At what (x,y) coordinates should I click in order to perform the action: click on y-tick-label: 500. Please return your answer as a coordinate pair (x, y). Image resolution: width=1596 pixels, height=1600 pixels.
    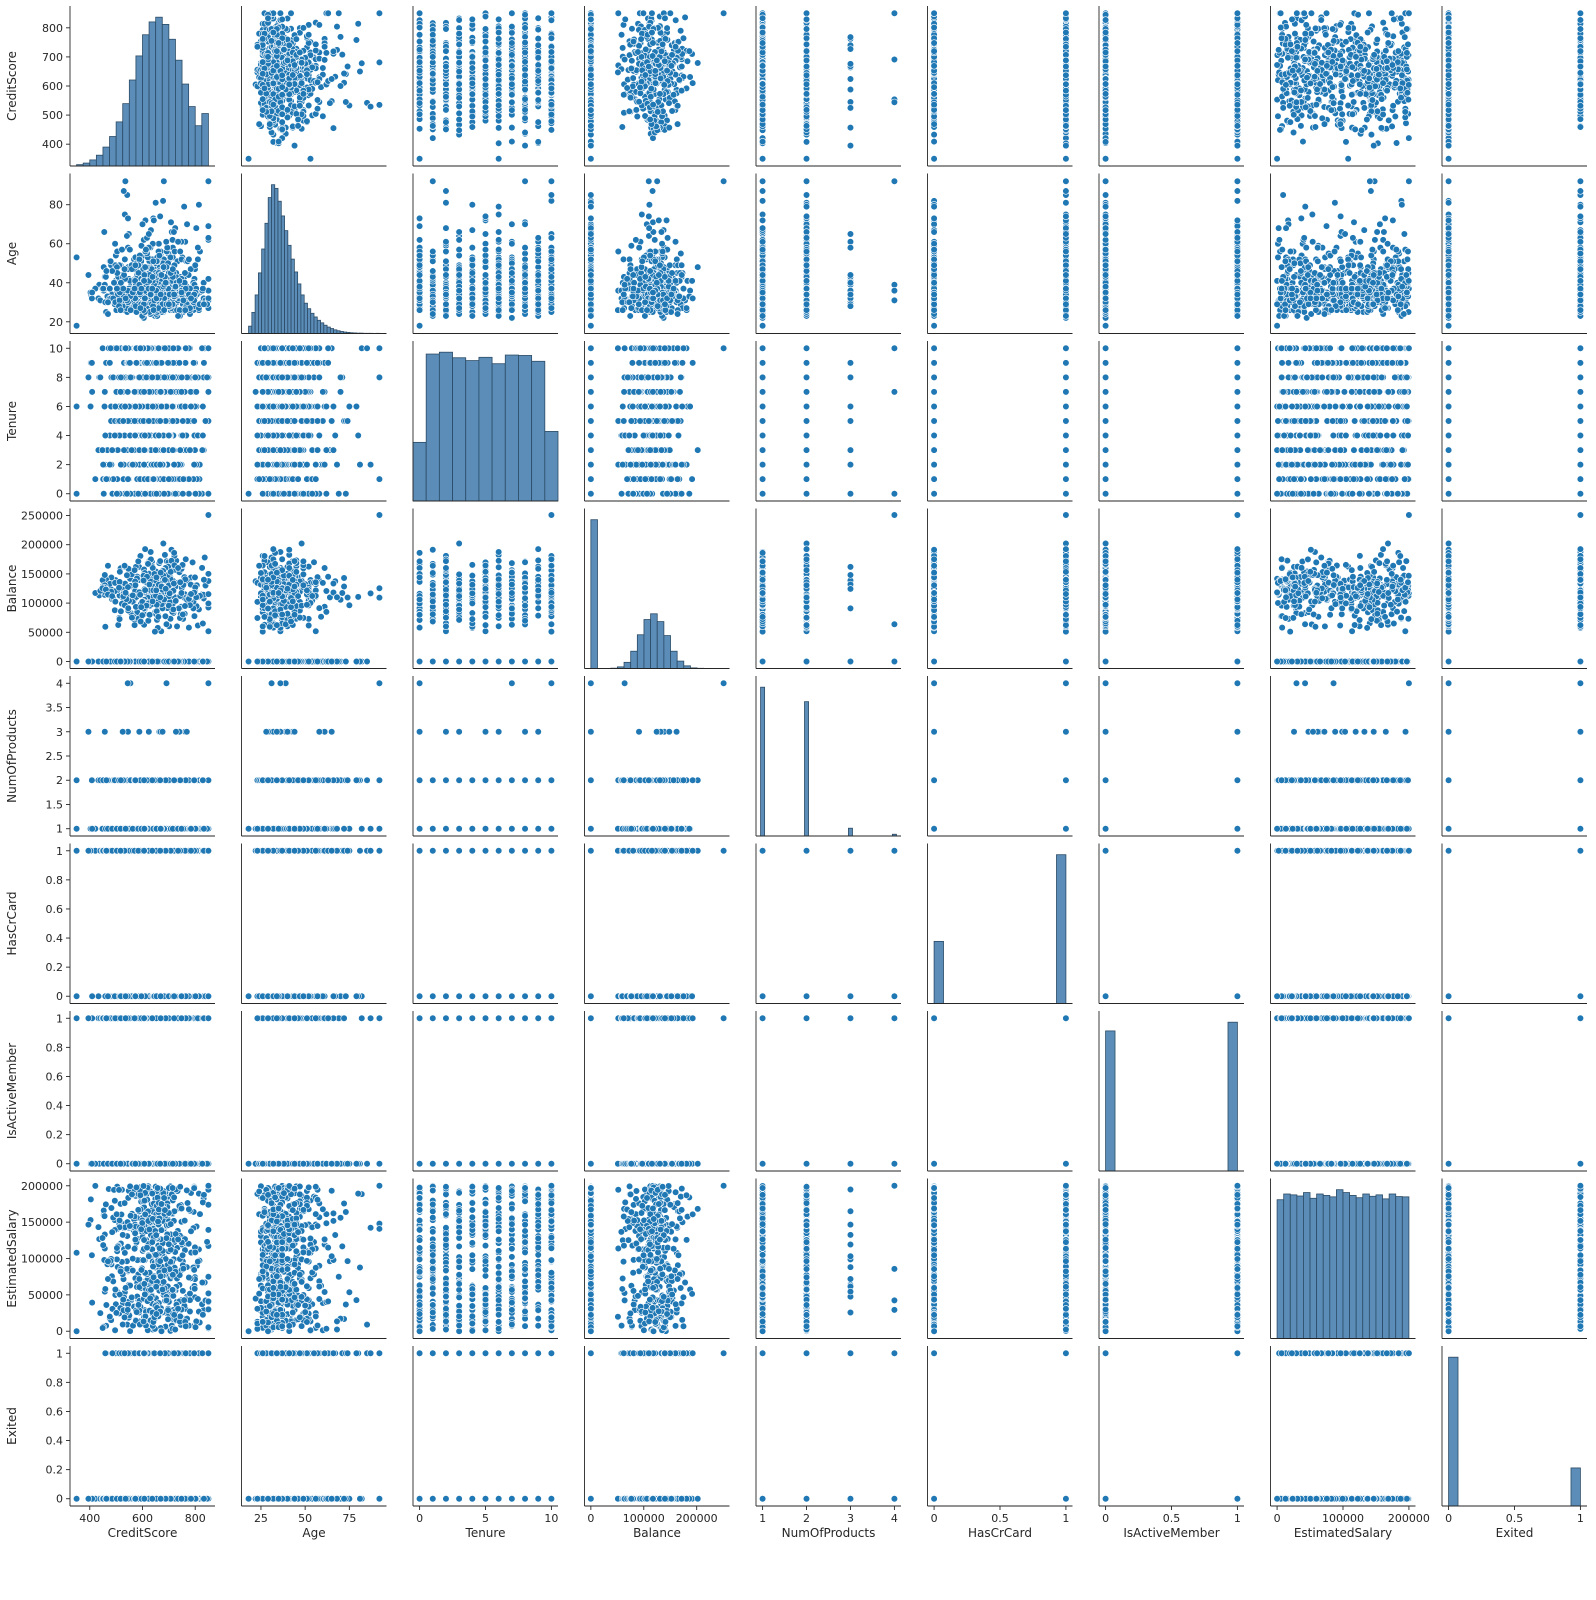
    Looking at the image, I should click on (52, 115).